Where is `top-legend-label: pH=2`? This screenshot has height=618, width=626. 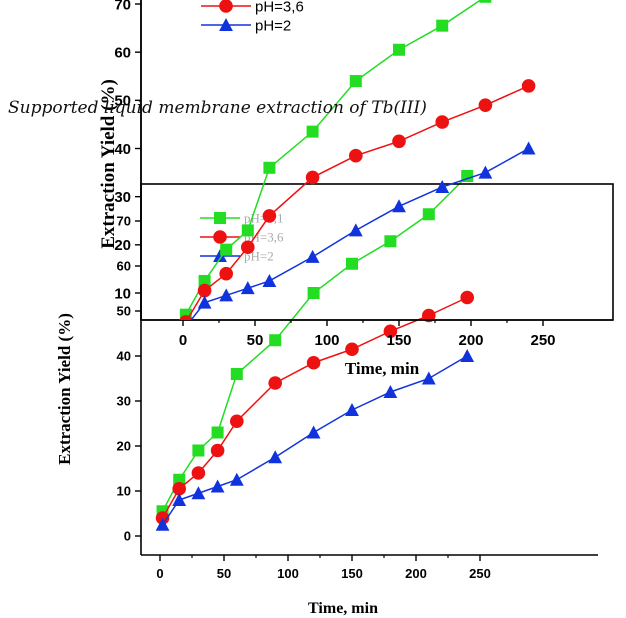
top-legend-label: pH=2 is located at coordinates (273, 25).